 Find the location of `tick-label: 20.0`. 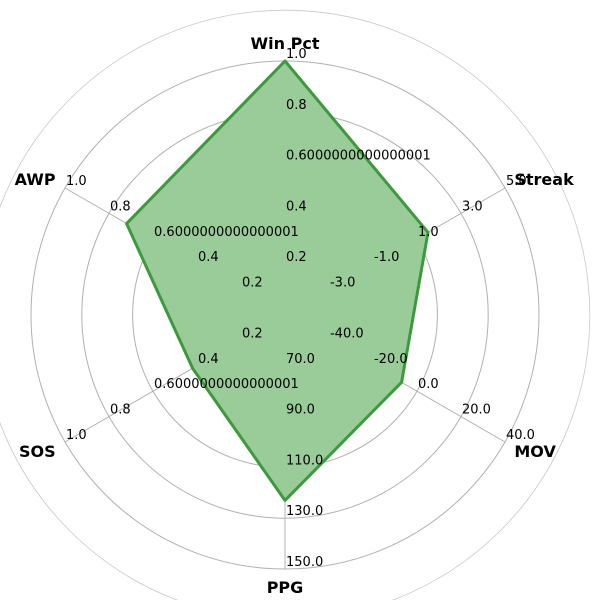

tick-label: 20.0 is located at coordinates (476, 410).